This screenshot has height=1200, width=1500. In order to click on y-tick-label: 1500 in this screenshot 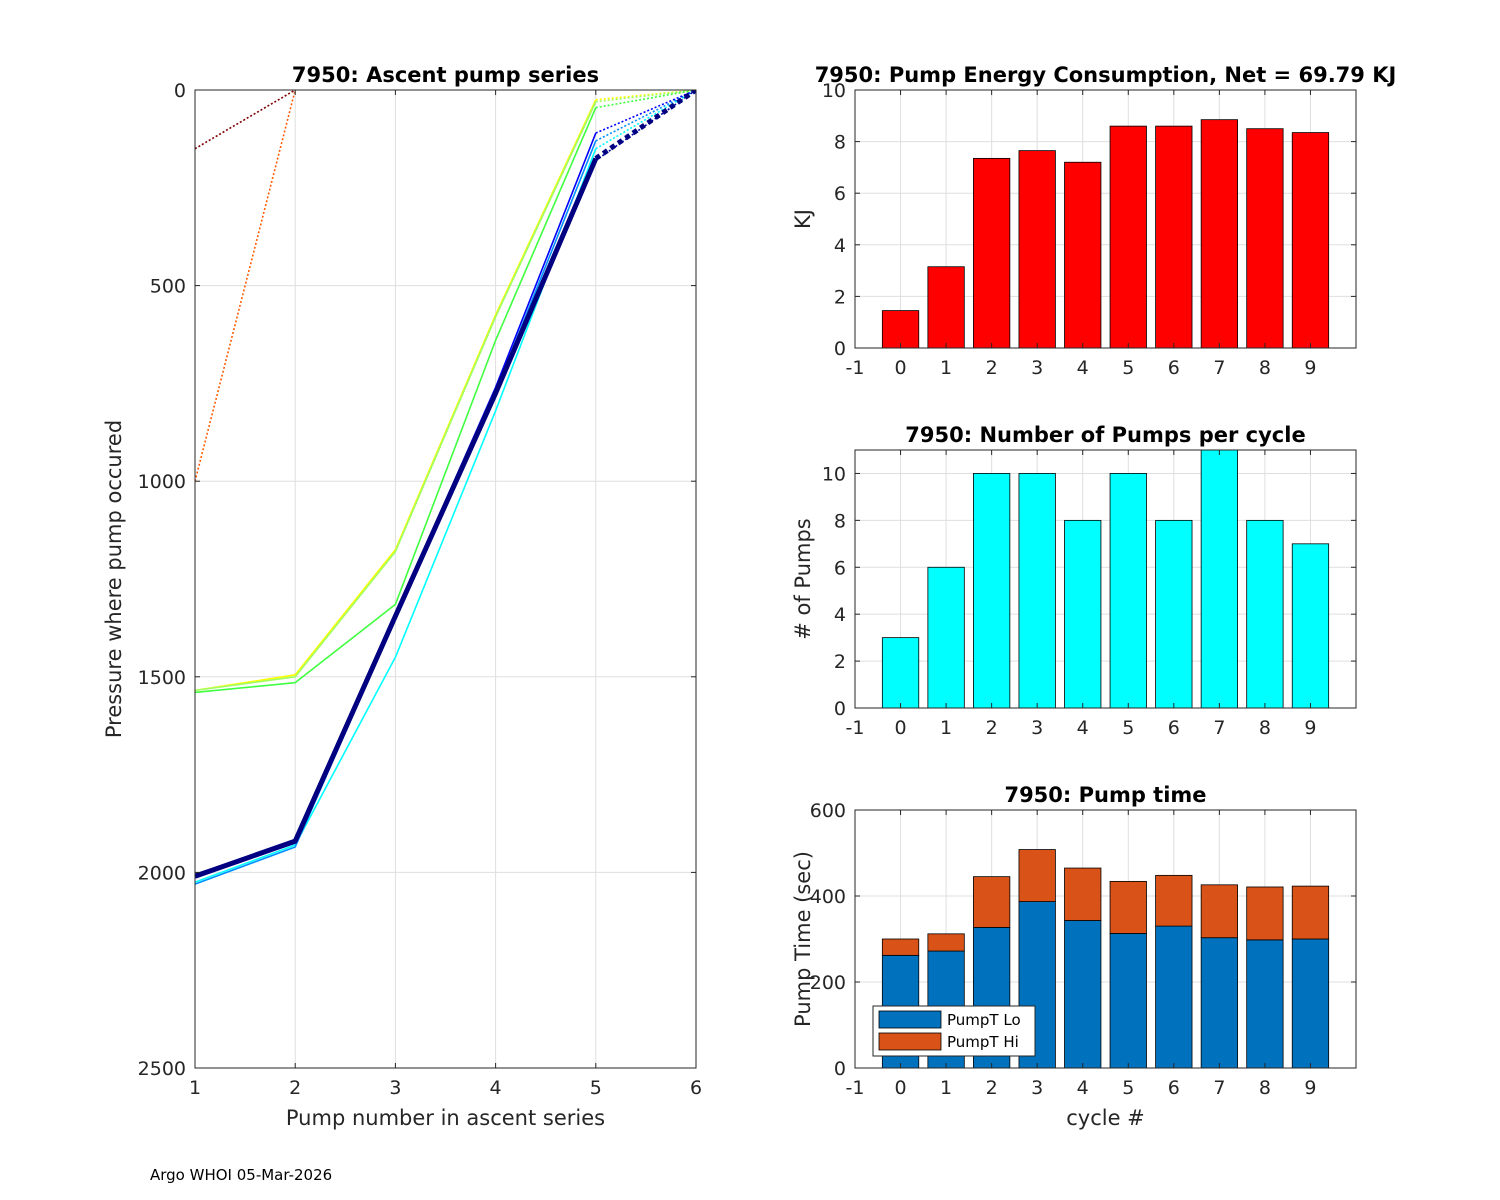, I will do `click(162, 678)`.